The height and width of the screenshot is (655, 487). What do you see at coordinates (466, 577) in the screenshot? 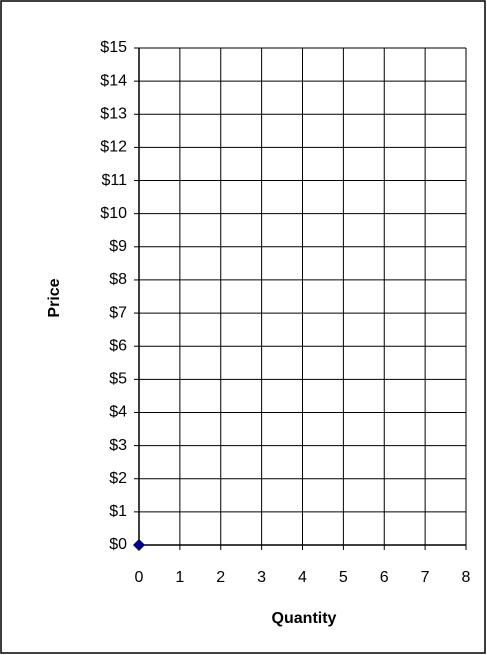
I see `x-tick-label: 8` at bounding box center [466, 577].